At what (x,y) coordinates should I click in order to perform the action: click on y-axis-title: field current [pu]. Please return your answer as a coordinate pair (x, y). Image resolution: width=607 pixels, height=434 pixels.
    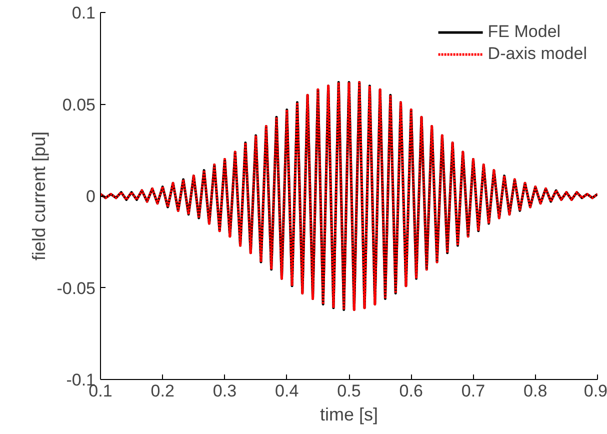
    Looking at the image, I should click on (38, 196).